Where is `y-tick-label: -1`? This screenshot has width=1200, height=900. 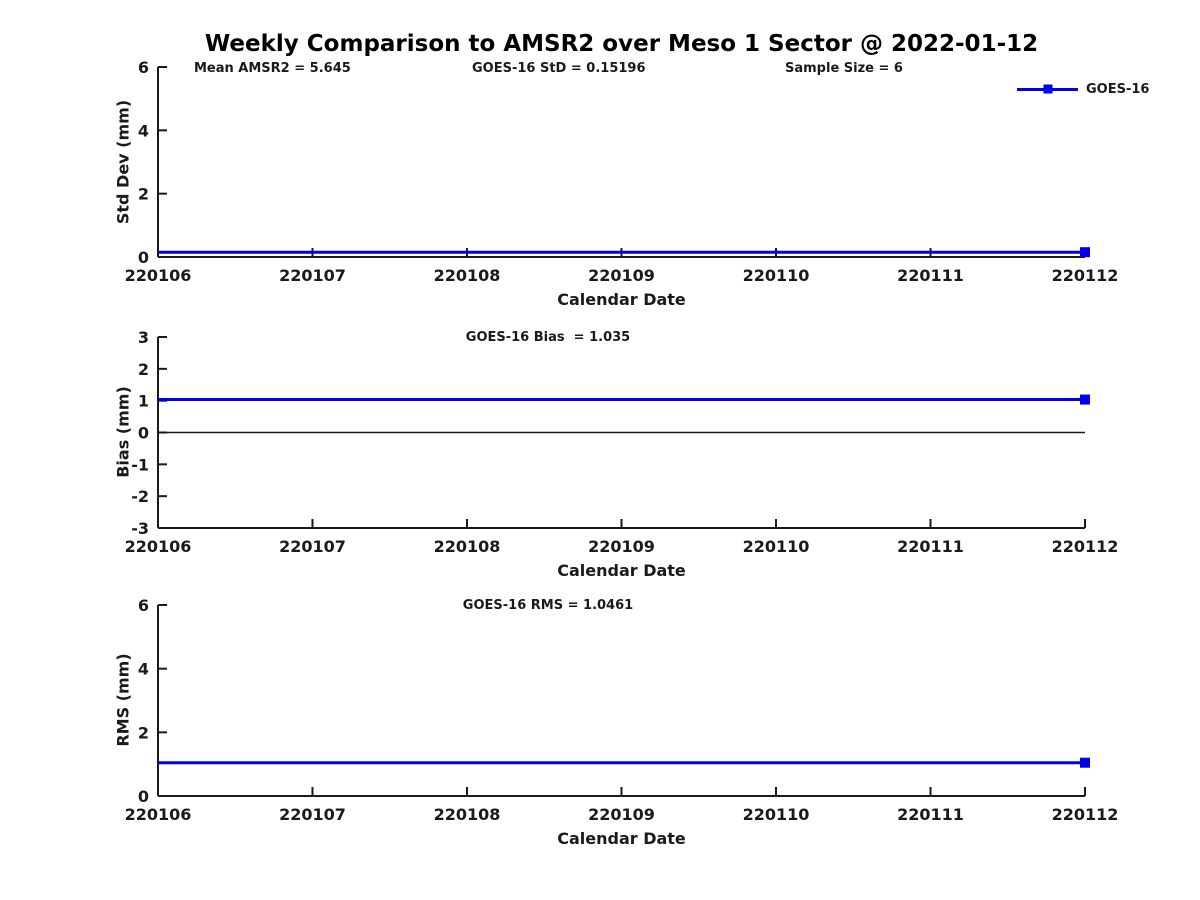
y-tick-label: -1 is located at coordinates (140, 464).